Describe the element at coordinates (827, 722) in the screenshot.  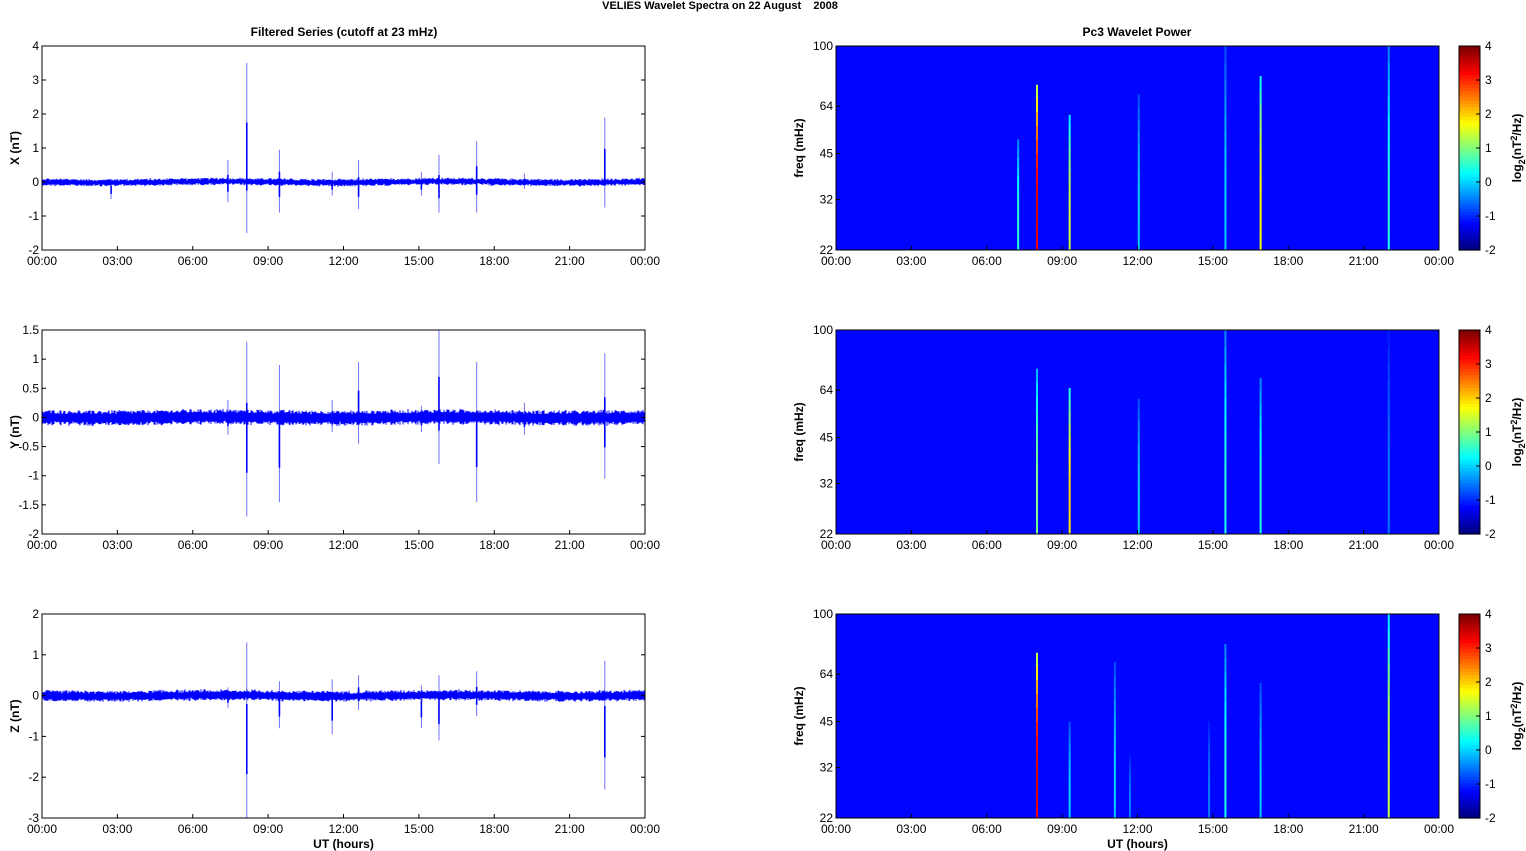
I see `wavelet-z-ytick-label: 45` at that location.